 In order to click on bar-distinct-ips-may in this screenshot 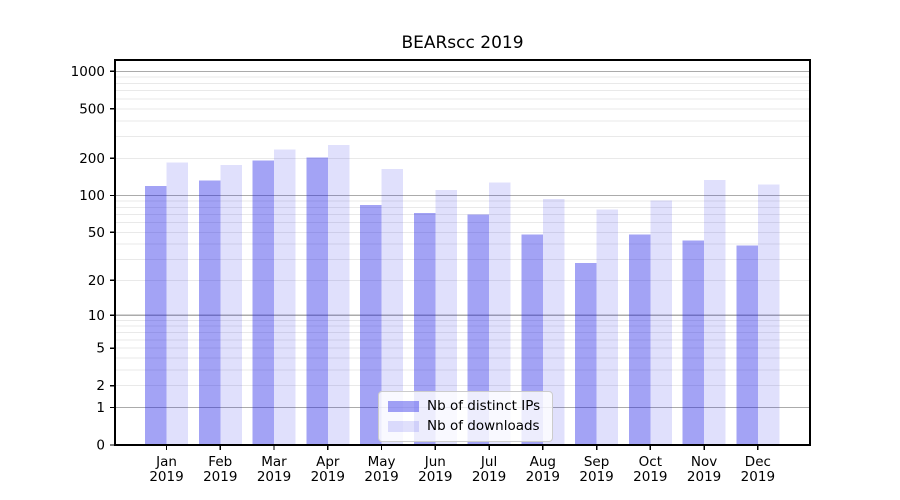, I will do `click(371, 324)`.